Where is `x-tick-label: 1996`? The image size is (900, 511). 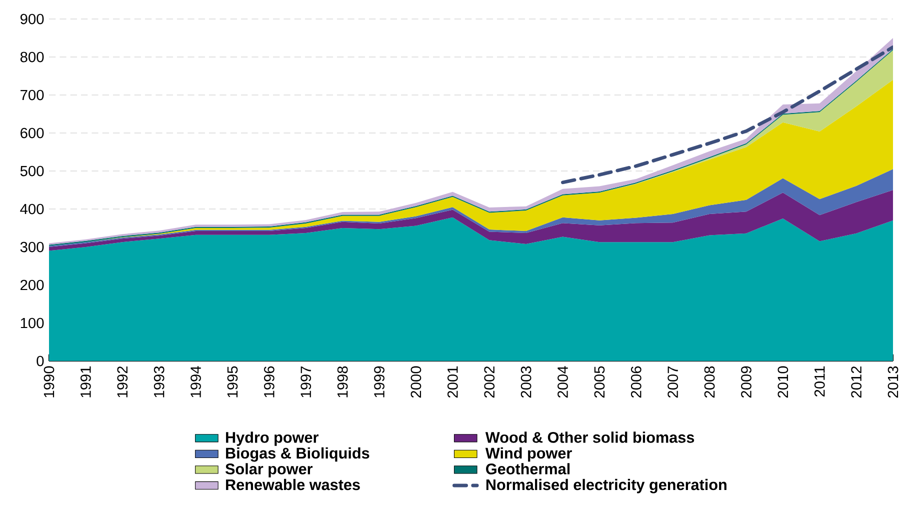 x-tick-label: 1996 is located at coordinates (269, 382).